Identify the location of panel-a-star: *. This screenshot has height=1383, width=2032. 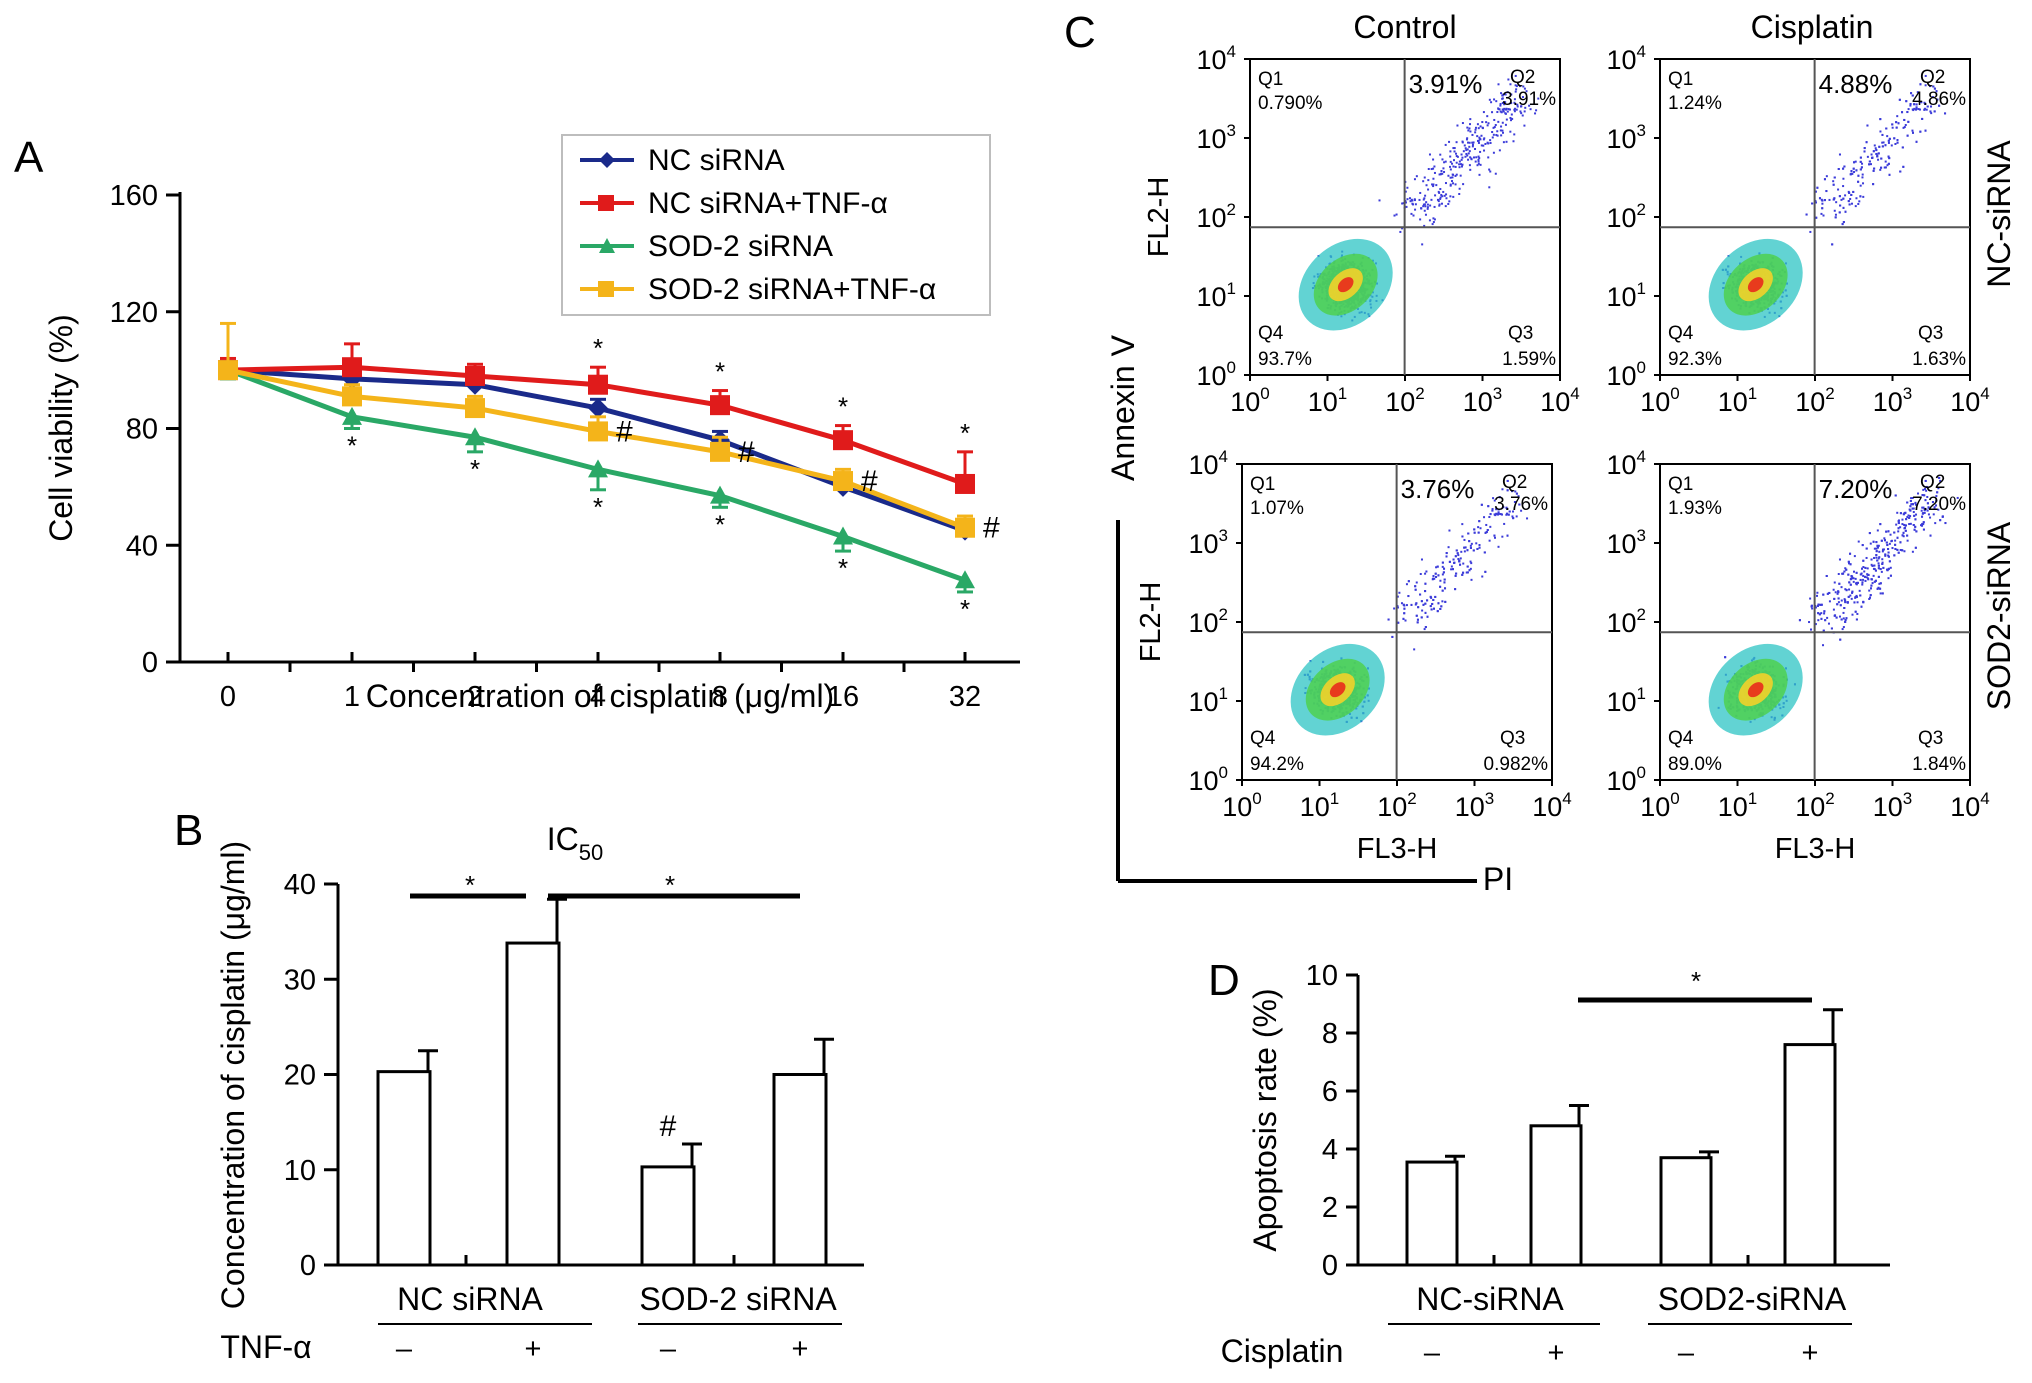
(598, 348).